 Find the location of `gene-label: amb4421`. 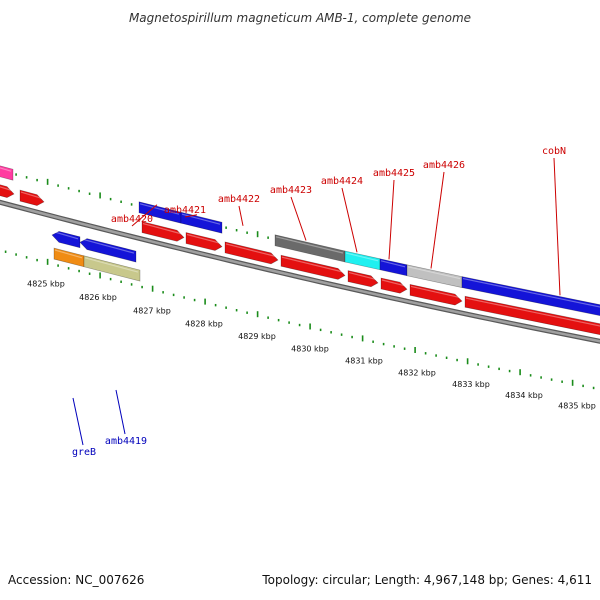

gene-label: amb4421 is located at coordinates (185, 210).